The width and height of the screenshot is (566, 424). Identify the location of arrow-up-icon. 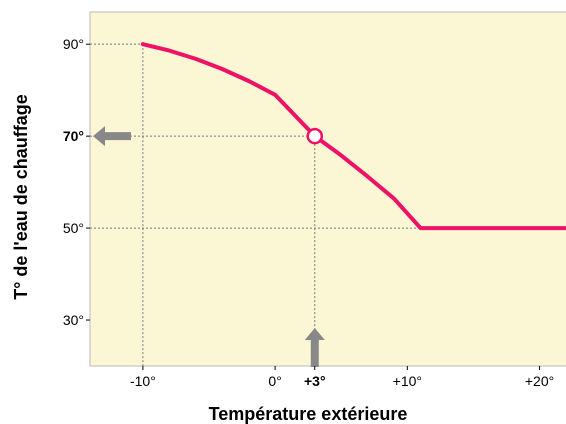
(314, 347).